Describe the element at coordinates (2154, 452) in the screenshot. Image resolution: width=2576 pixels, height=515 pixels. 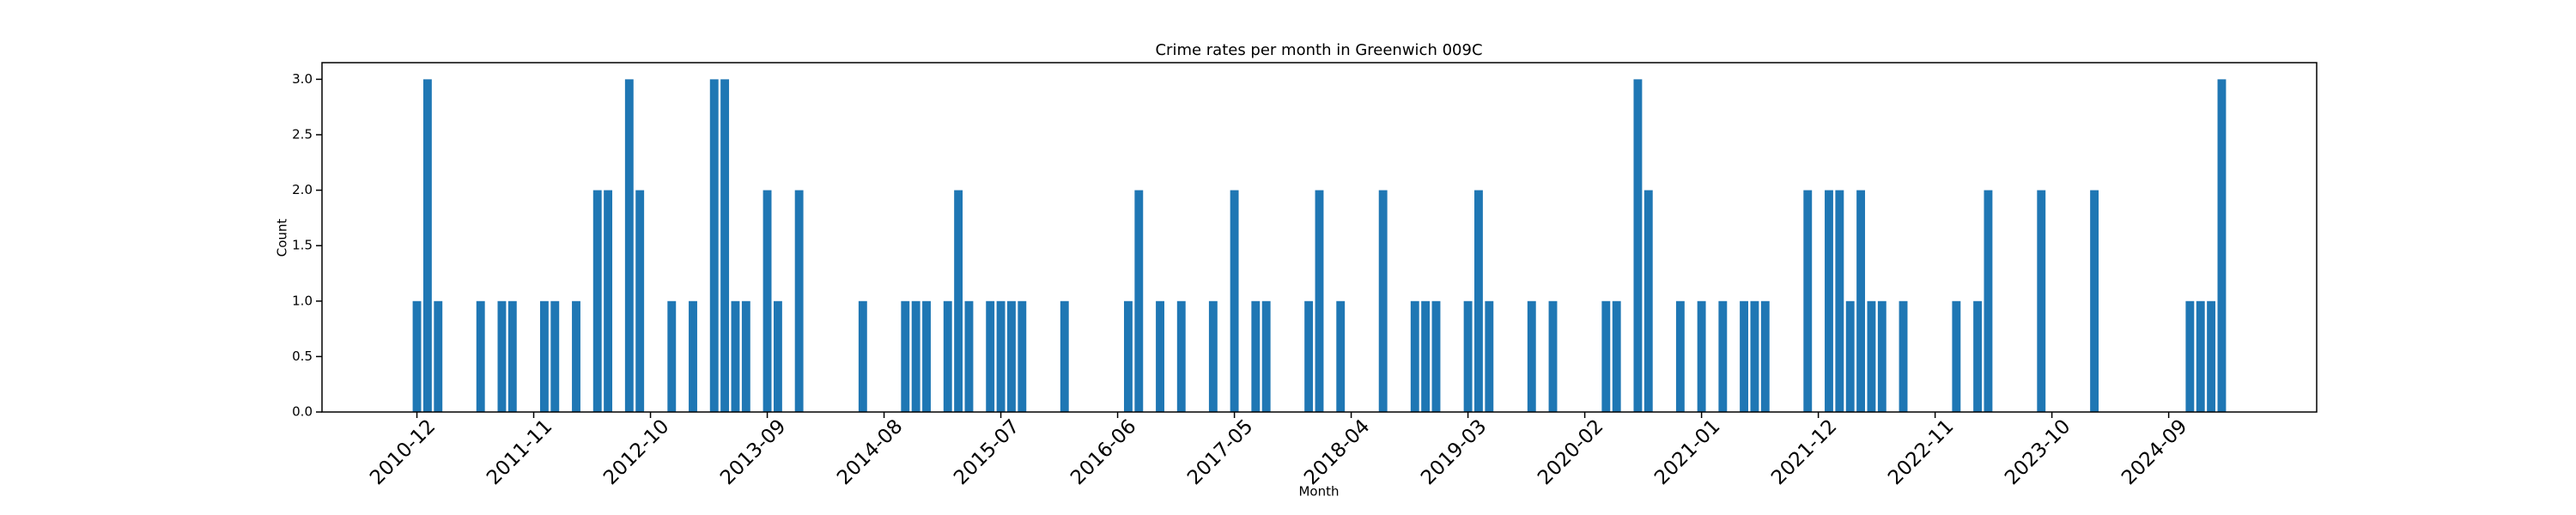
I see `x-tick-label: 2024-09` at that location.